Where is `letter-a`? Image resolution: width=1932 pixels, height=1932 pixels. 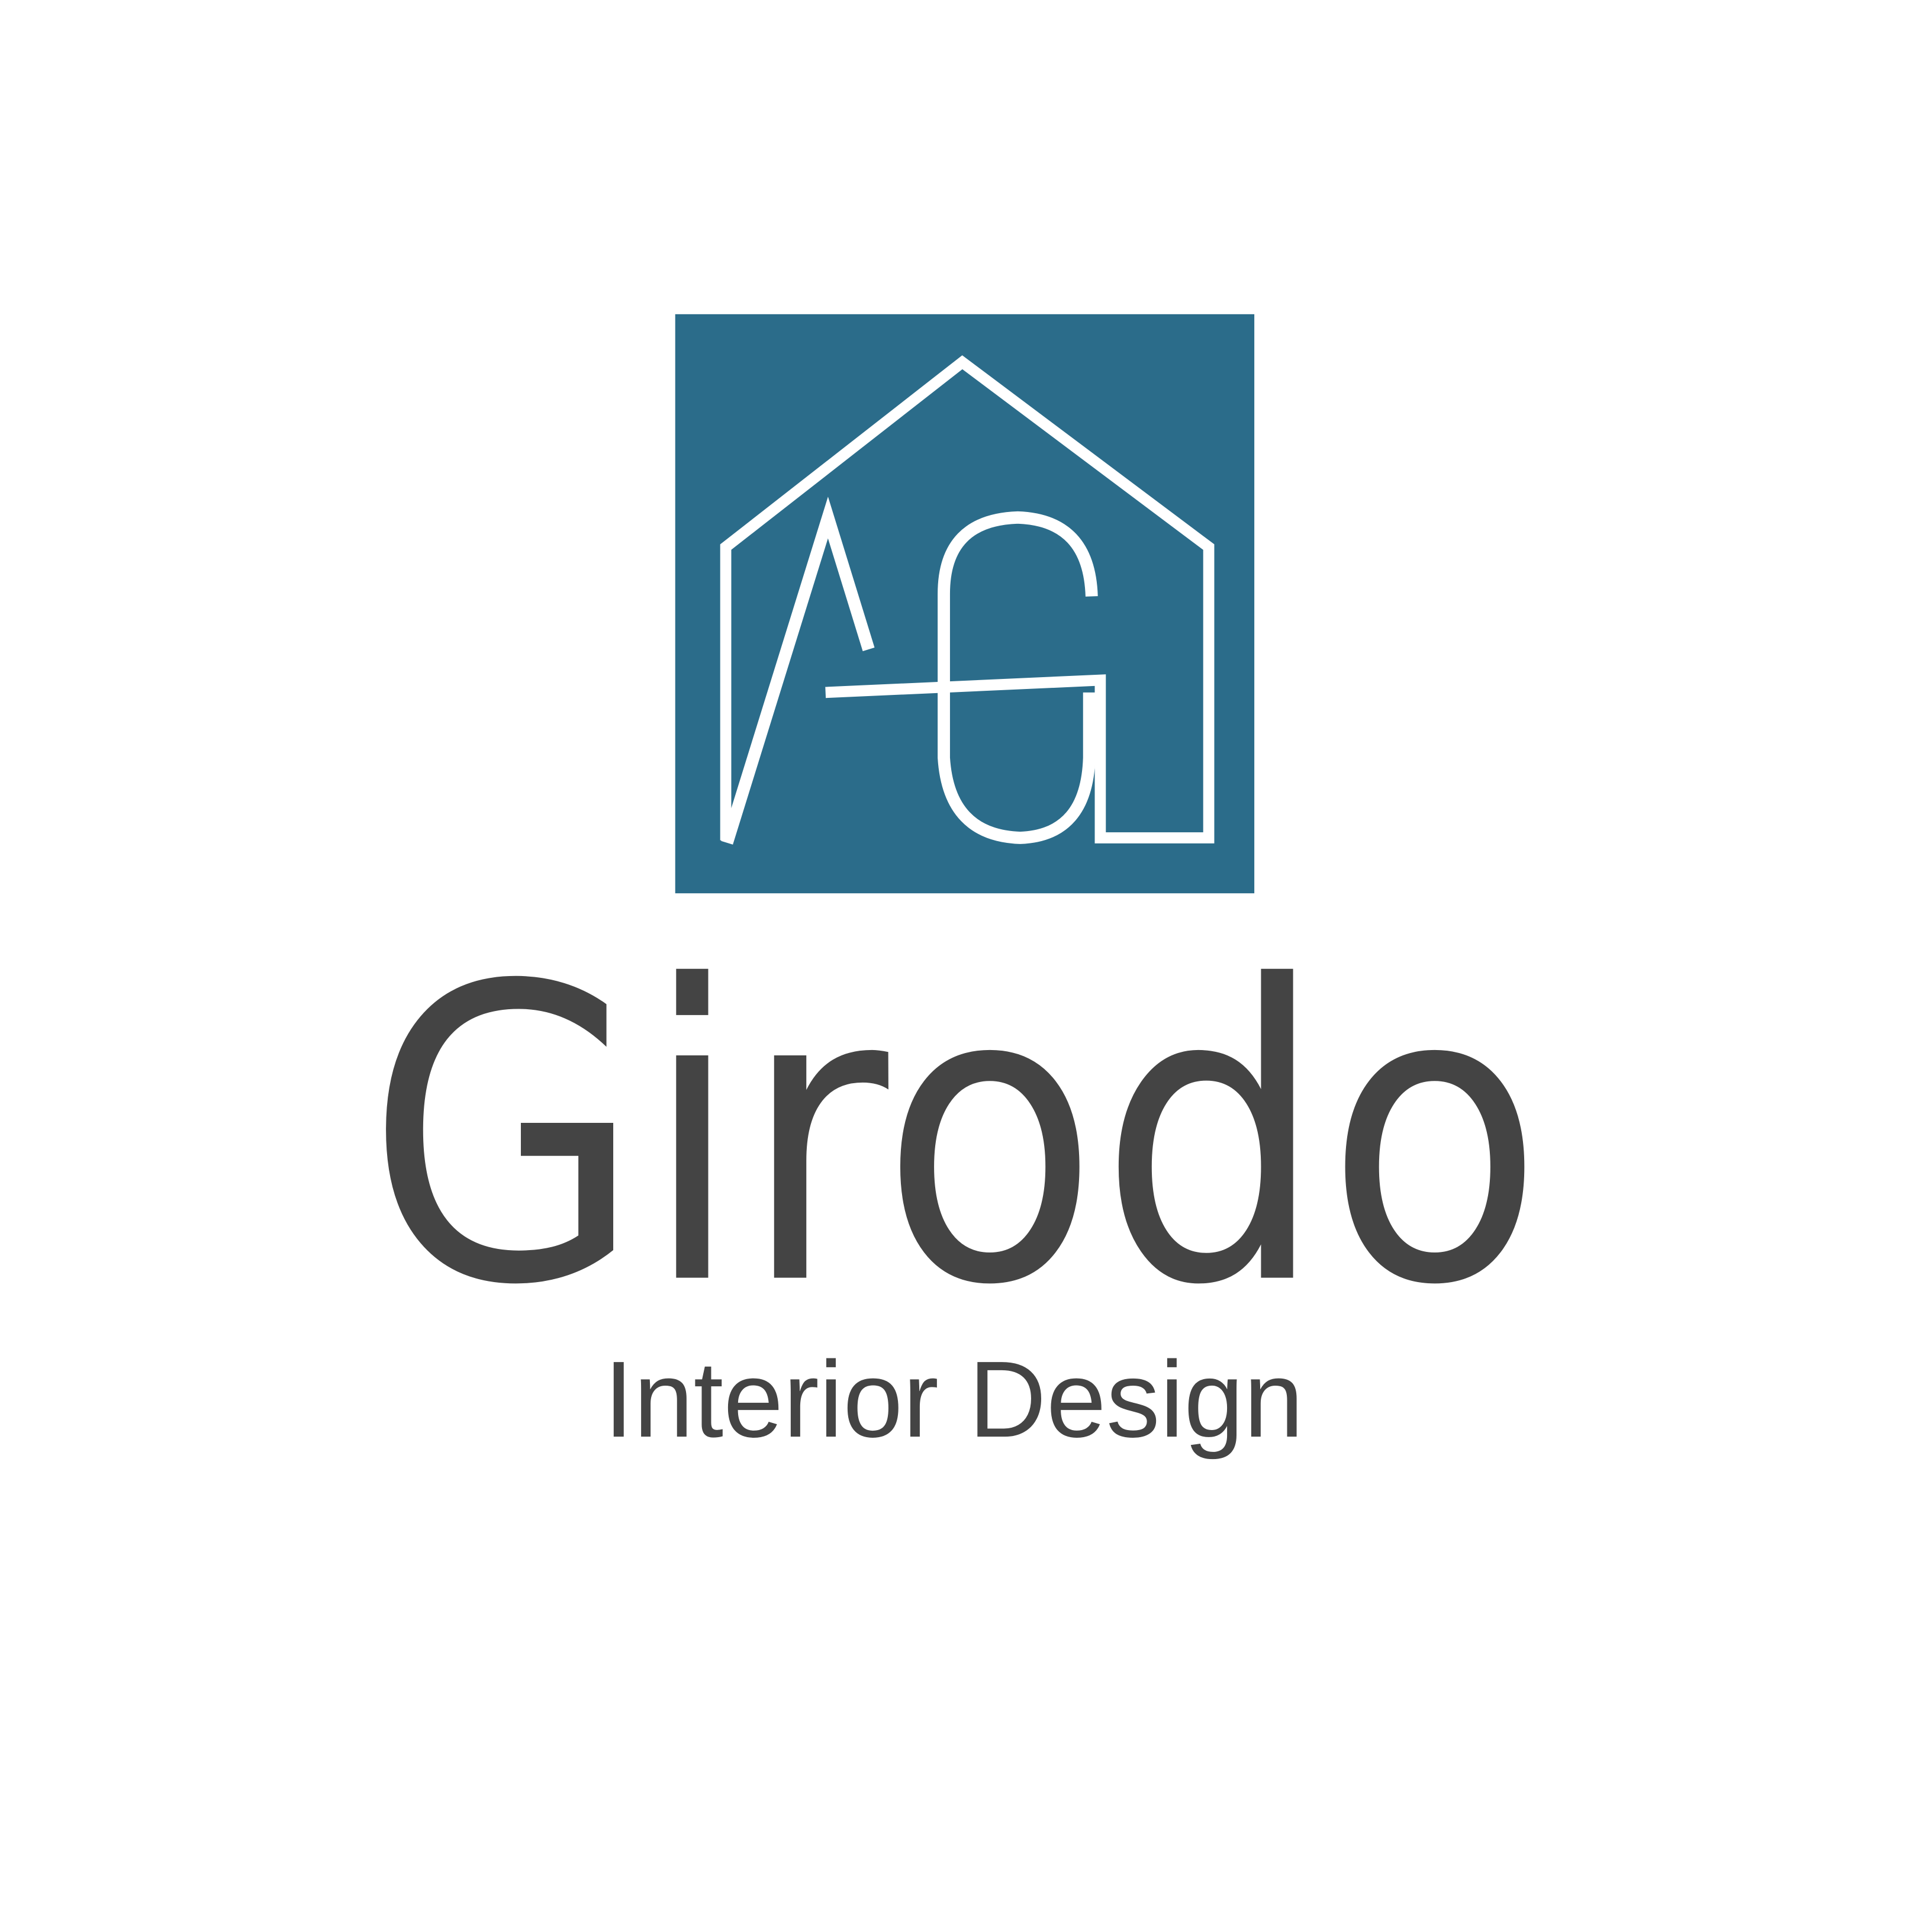
letter-a is located at coordinates (798, 671).